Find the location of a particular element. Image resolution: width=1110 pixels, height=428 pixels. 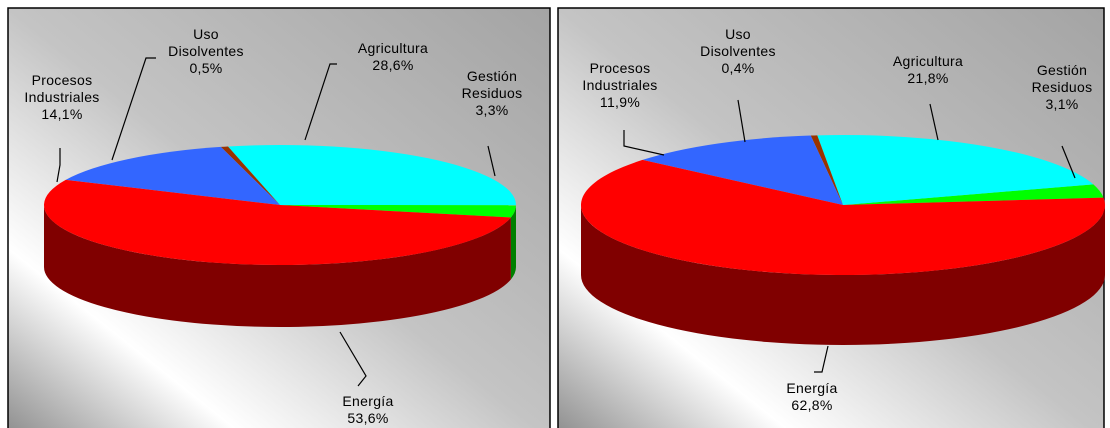

slice-label: Uso Disolventes 0,5% is located at coordinates (206, 51).